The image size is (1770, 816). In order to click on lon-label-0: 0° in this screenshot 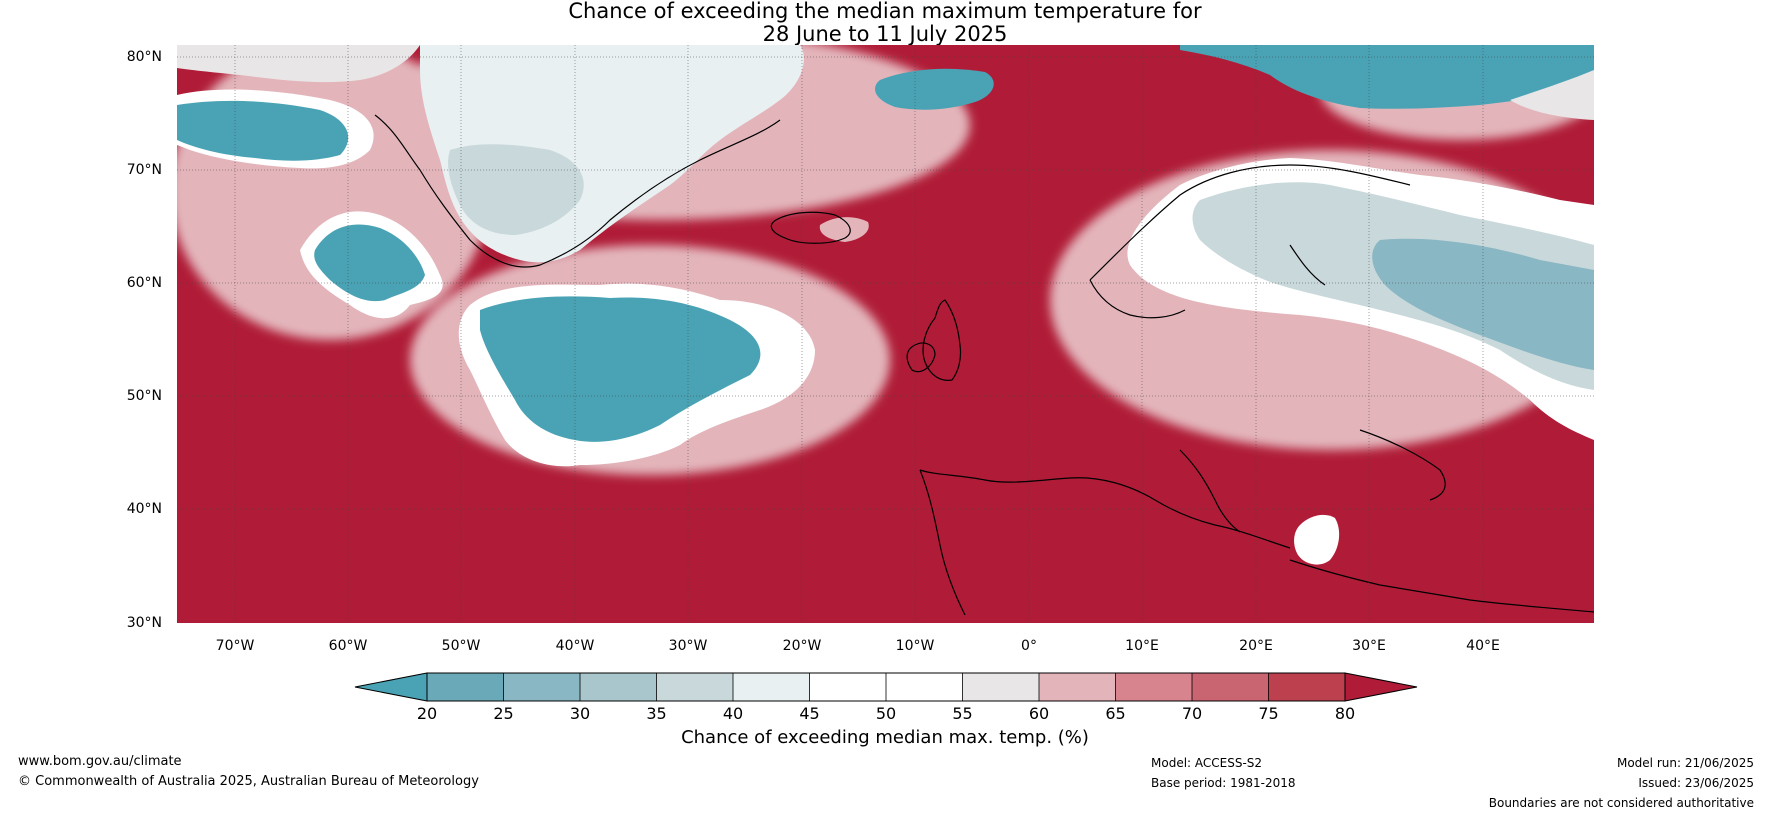, I will do `click(1029, 646)`.